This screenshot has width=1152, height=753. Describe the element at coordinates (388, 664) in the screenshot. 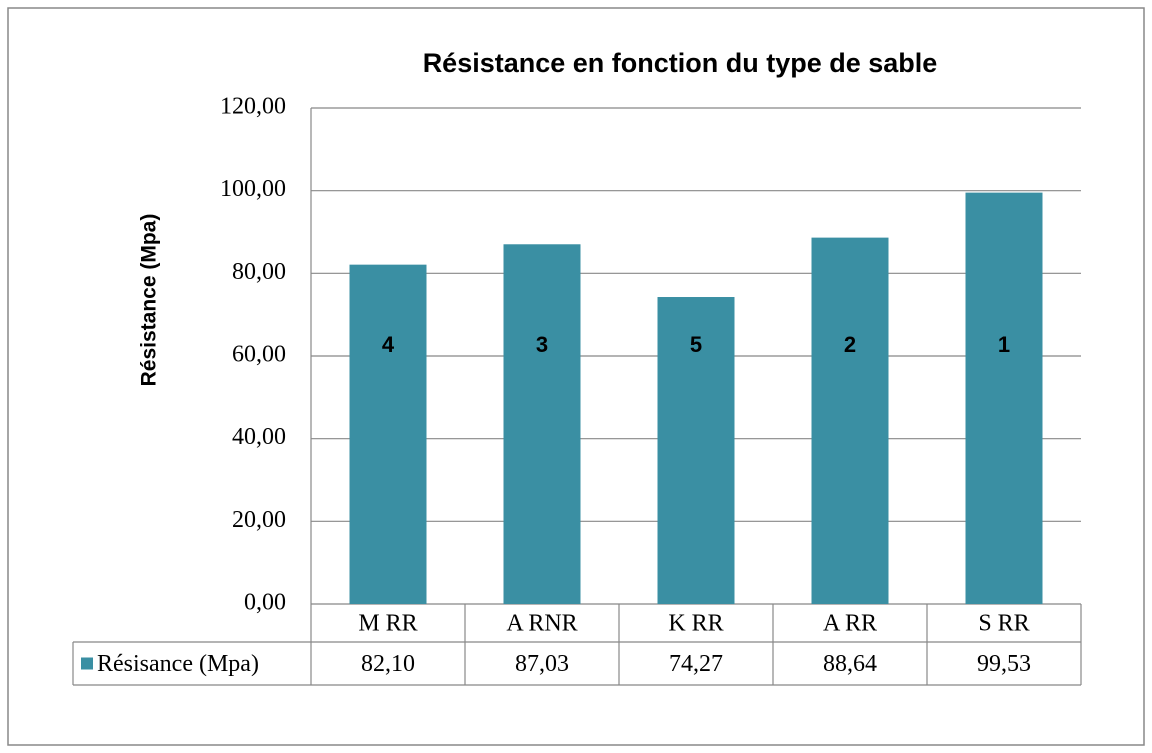

I see `table-value: 82,10` at that location.